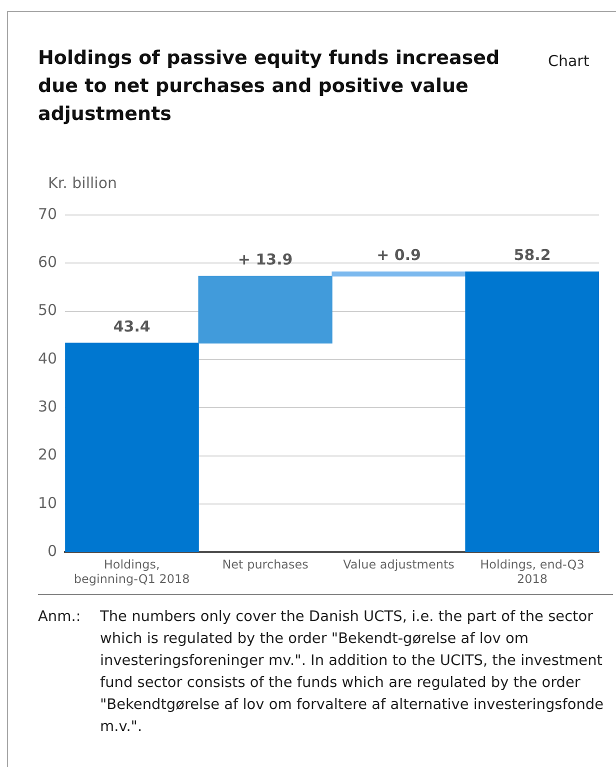 The image size is (616, 767). Describe the element at coordinates (398, 565) in the screenshot. I see `x-tick-label: Value adjustments` at that location.